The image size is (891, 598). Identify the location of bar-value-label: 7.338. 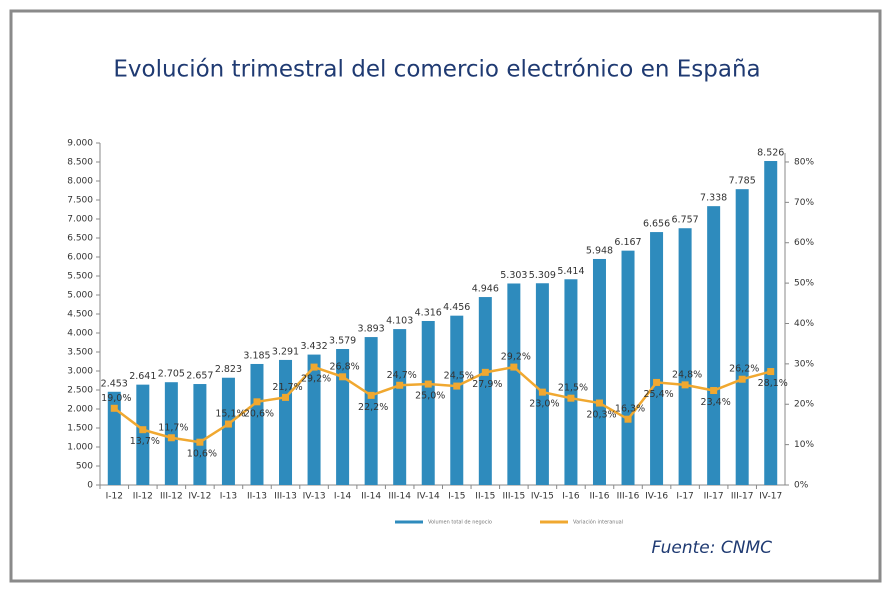
(713, 198).